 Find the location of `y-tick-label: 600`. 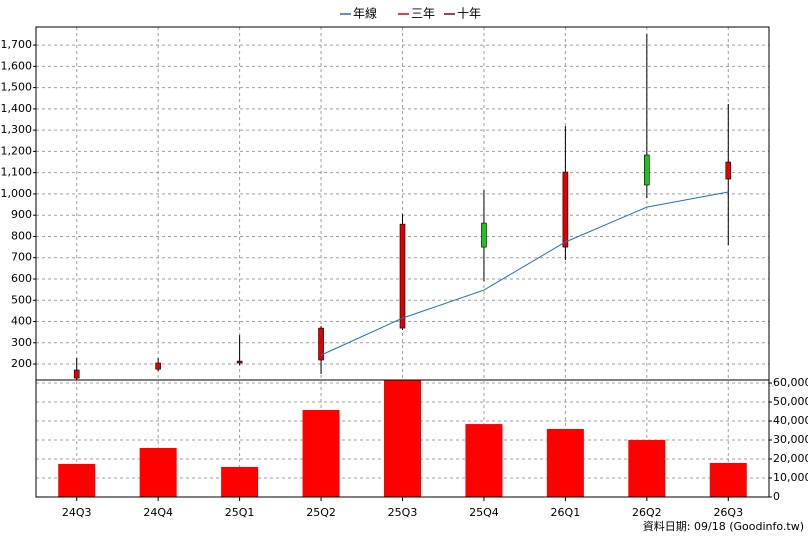

y-tick-label: 600 is located at coordinates (21, 278).